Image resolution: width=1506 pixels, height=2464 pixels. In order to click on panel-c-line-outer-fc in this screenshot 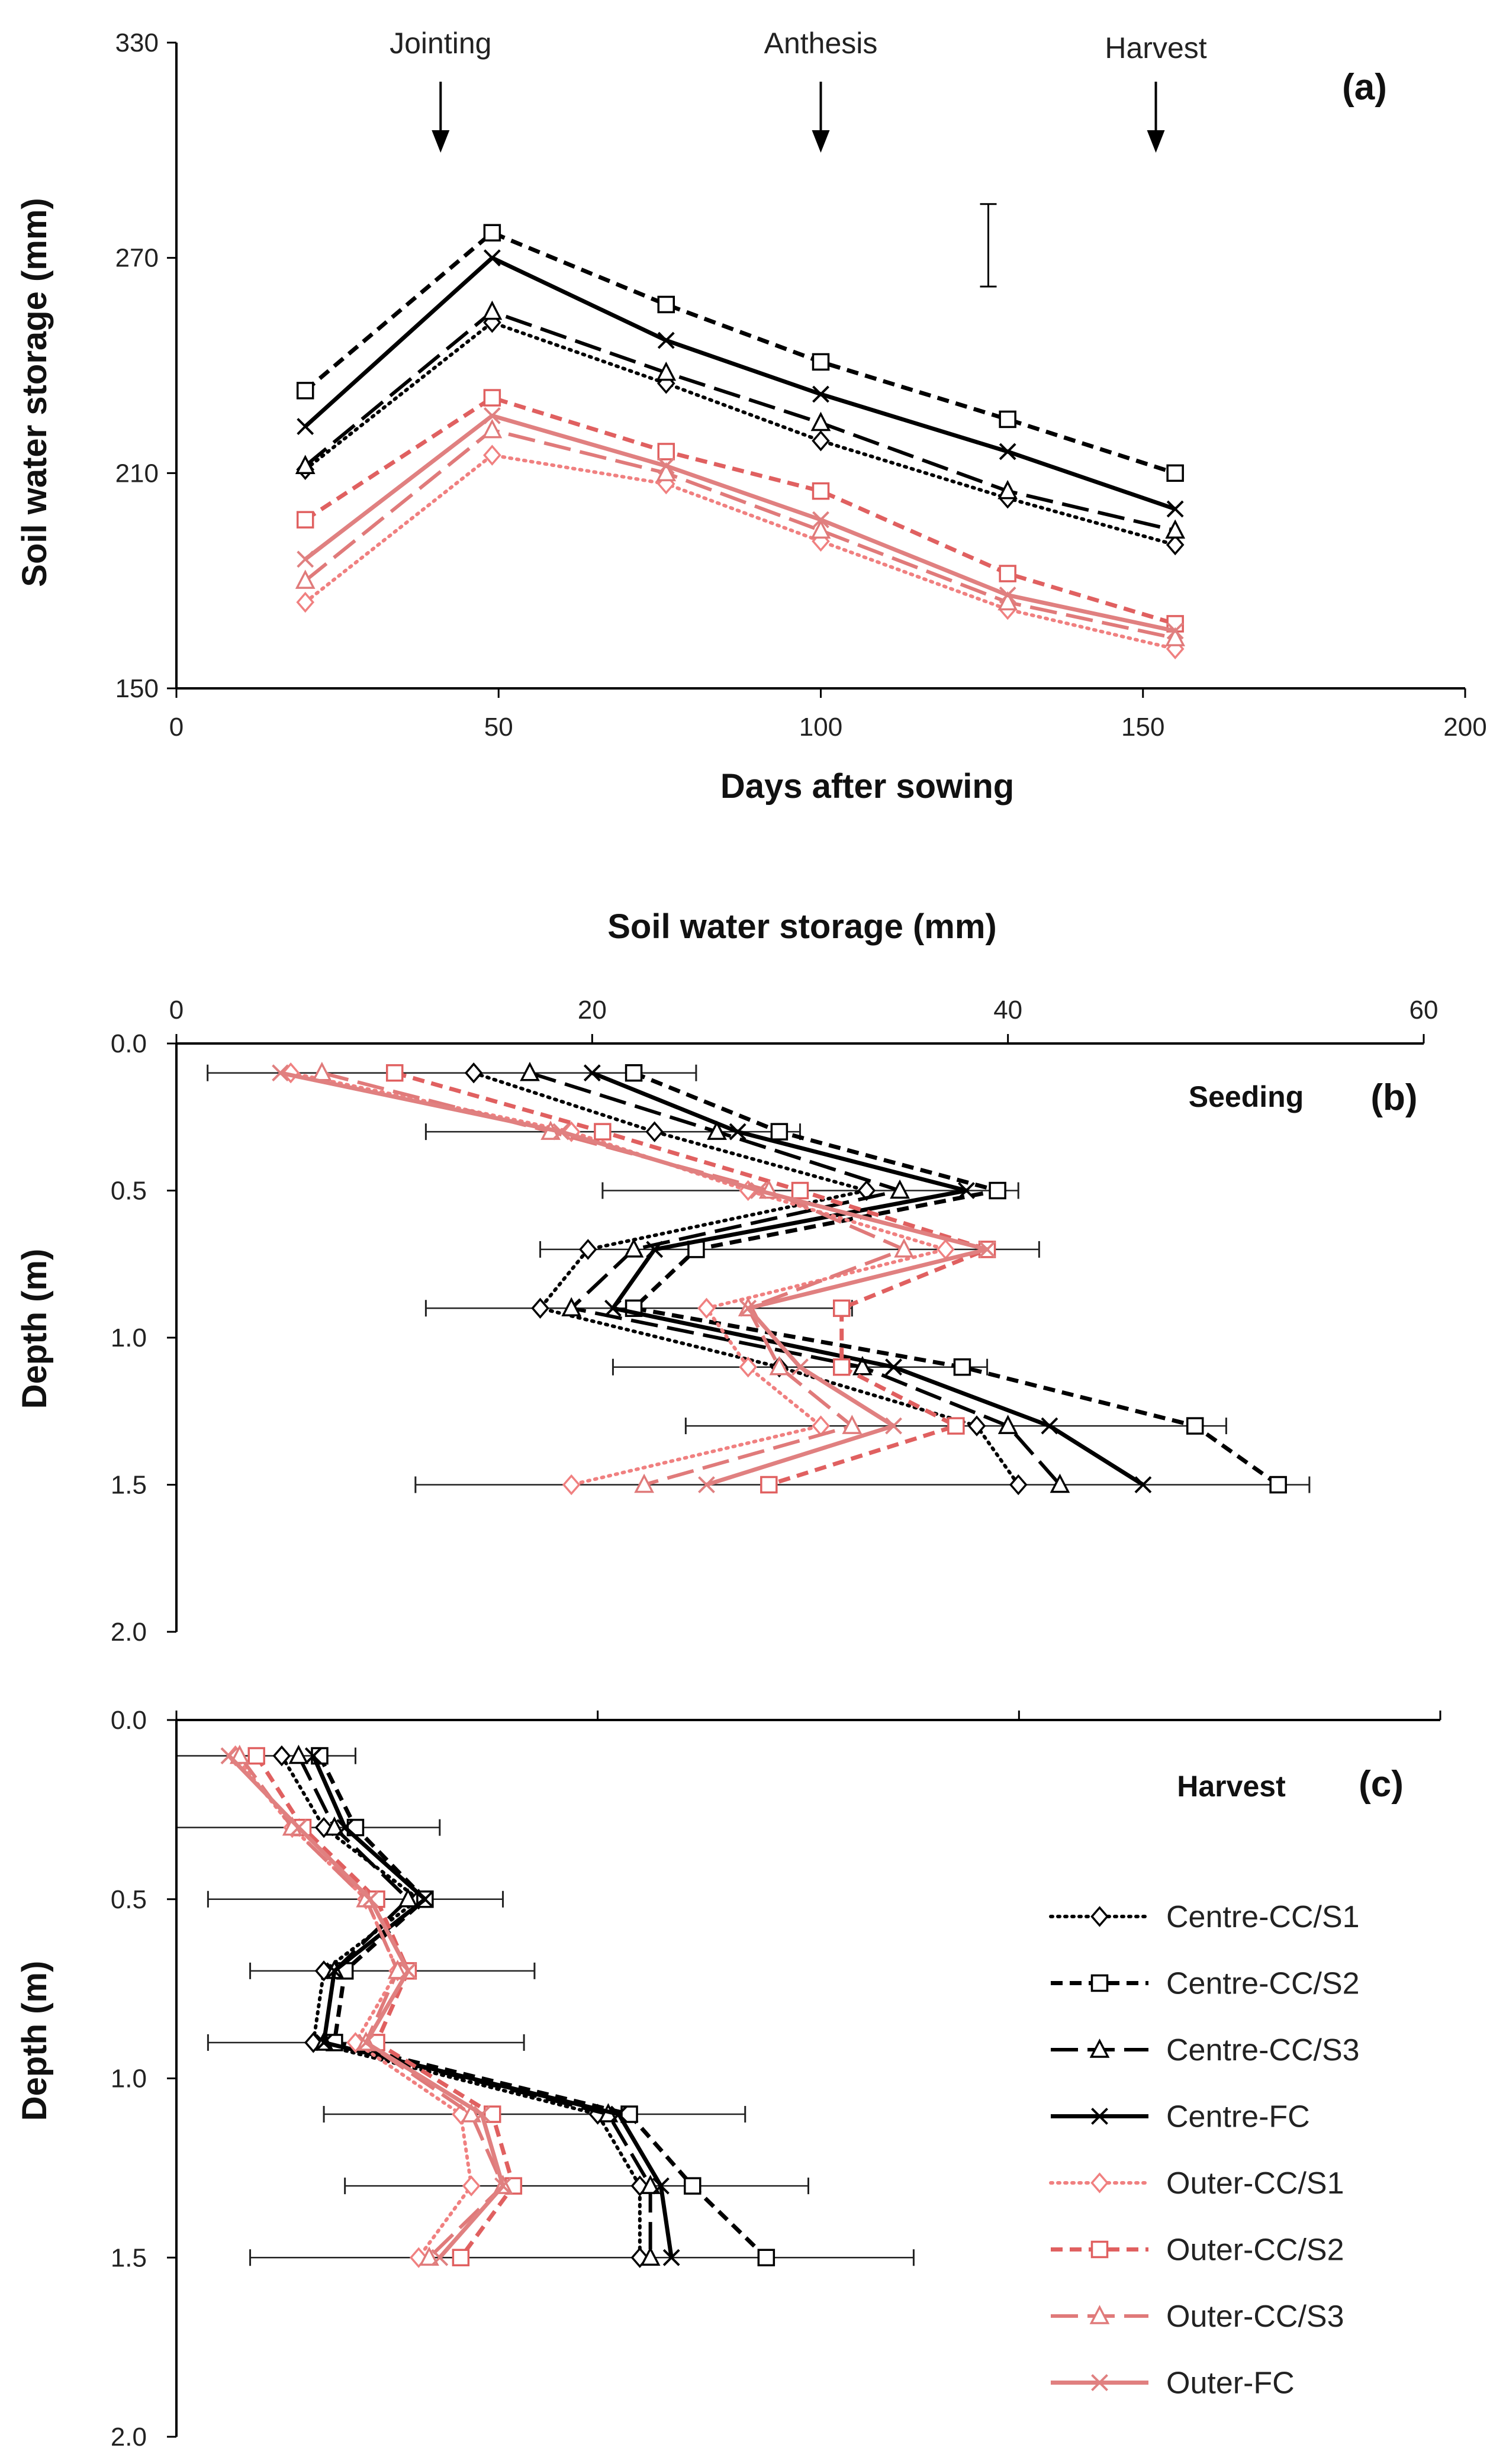, I will do `click(366, 2006)`.